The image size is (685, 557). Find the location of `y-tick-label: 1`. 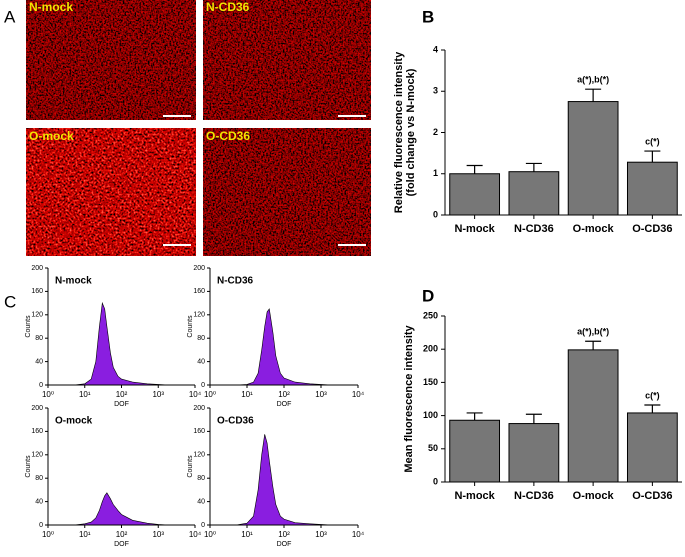

y-tick-label: 1 is located at coordinates (435, 173).